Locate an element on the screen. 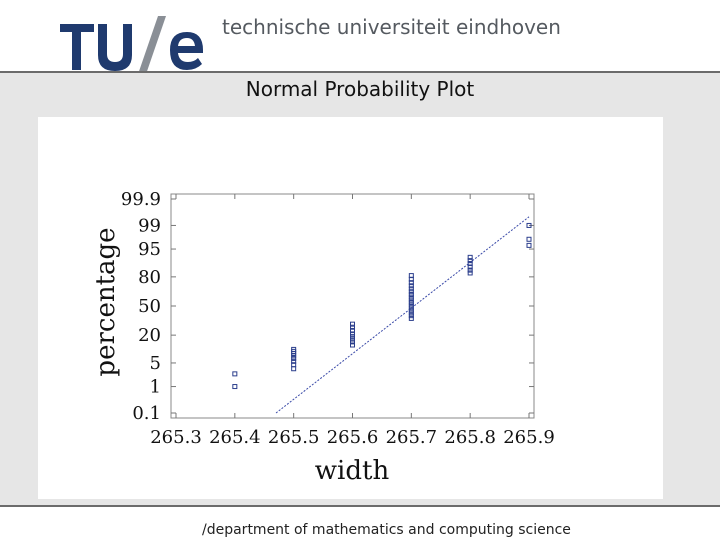 This screenshot has width=720, height=540. data-points is located at coordinates (382, 306).